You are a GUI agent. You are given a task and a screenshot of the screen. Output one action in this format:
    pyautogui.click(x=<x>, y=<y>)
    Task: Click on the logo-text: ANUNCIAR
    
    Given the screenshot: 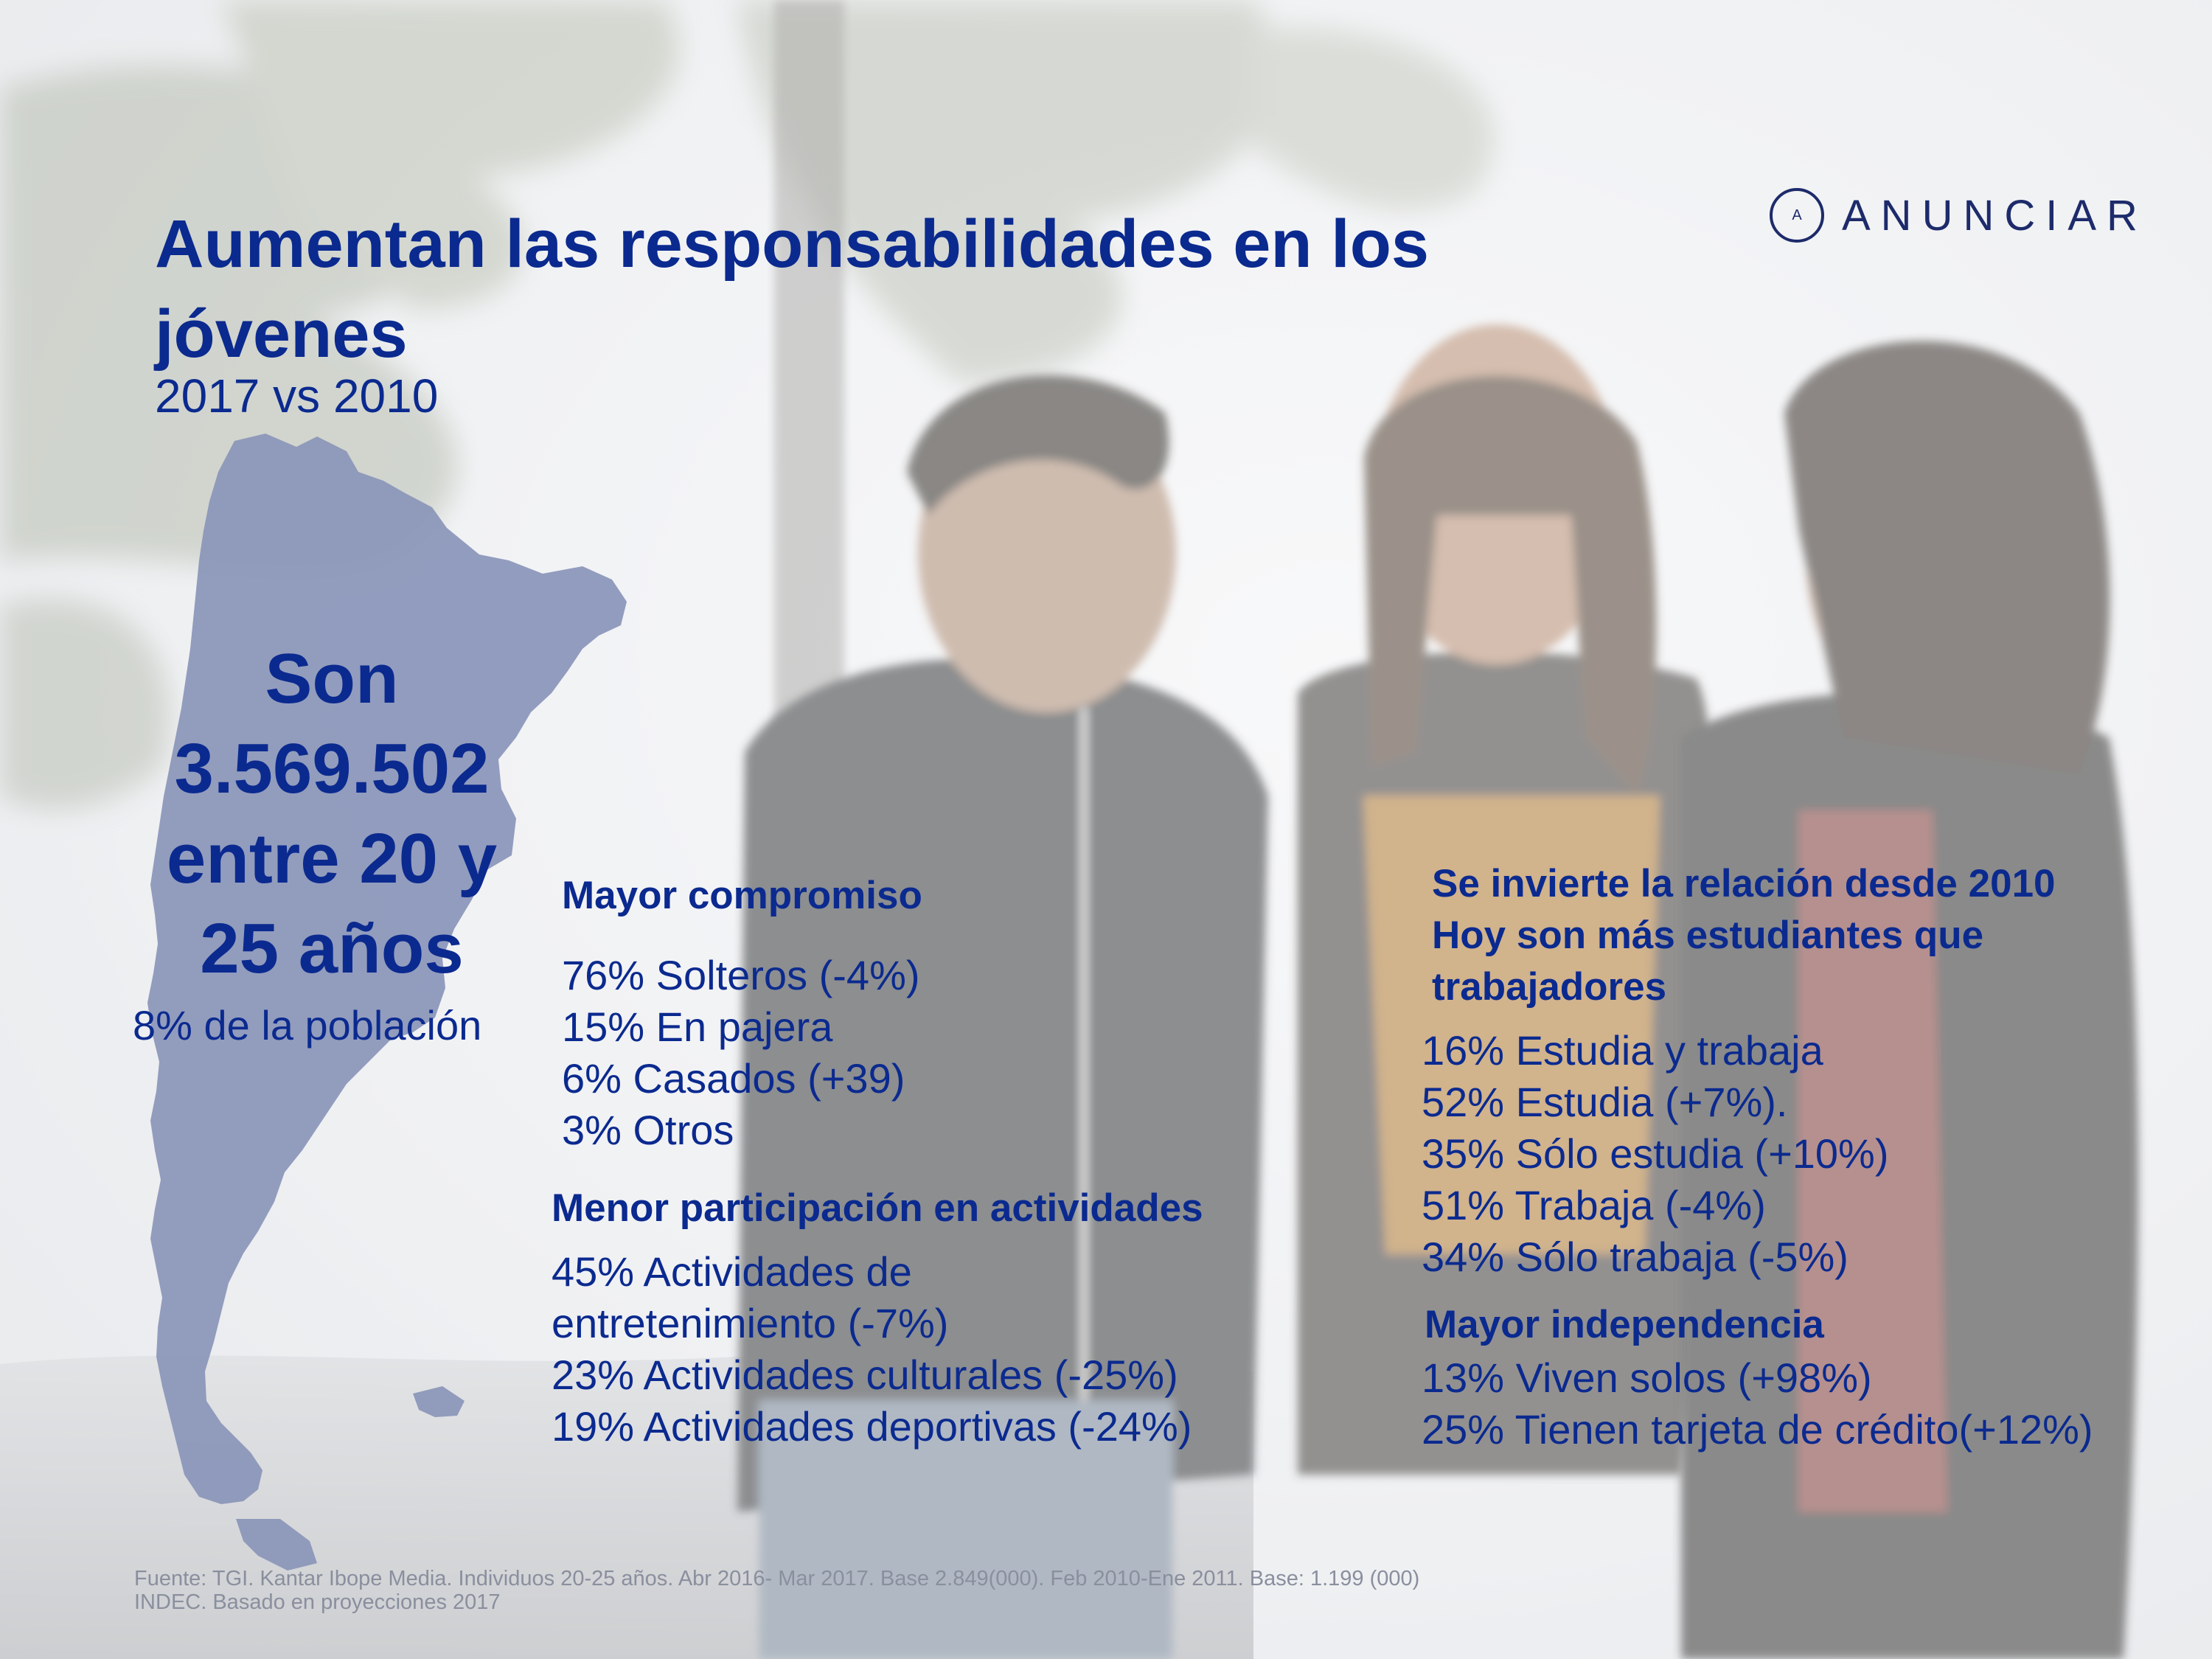 What is the action you would take?
    pyautogui.click(x=1995, y=215)
    